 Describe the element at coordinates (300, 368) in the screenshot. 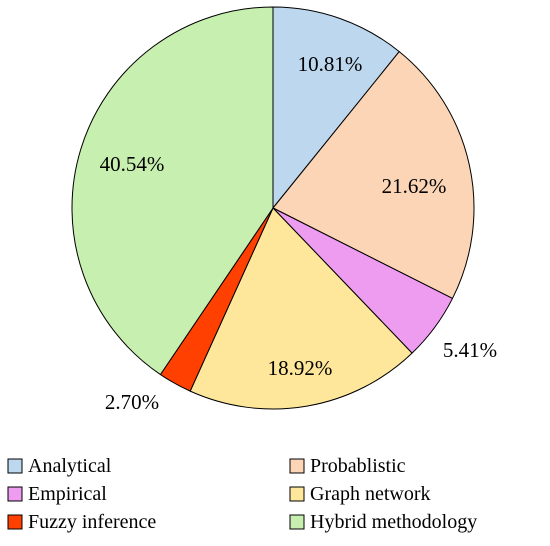

I see `slice-label-graph-network: 18.92%` at that location.